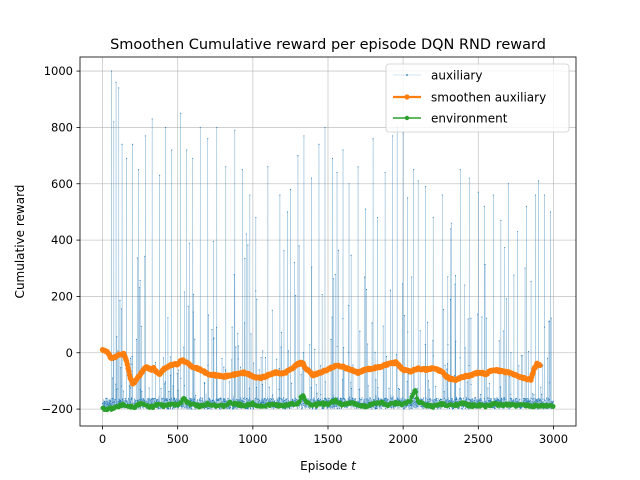 The height and width of the screenshot is (480, 640). I want to click on x-axis-label-variable: t, so click(354, 466).